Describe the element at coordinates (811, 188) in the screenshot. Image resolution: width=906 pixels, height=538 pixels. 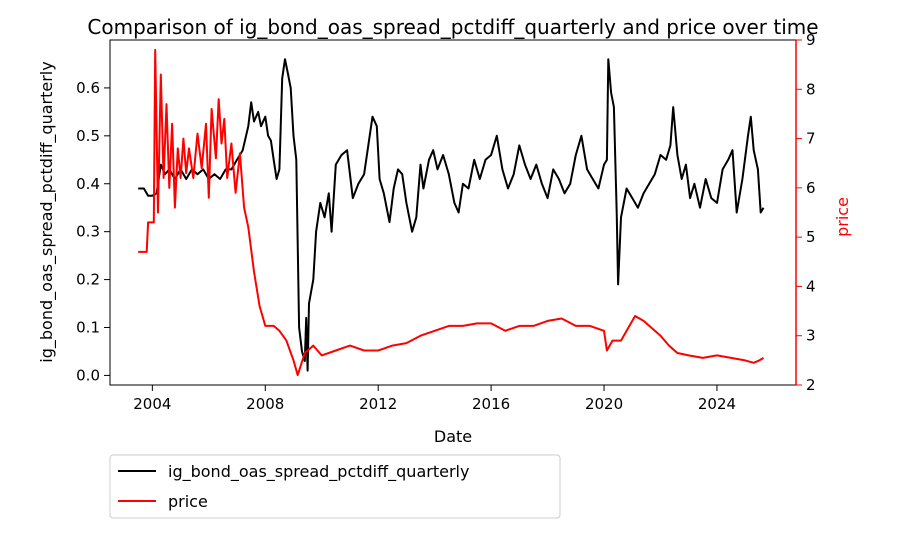
I see `y-right-tick-label: 6` at that location.